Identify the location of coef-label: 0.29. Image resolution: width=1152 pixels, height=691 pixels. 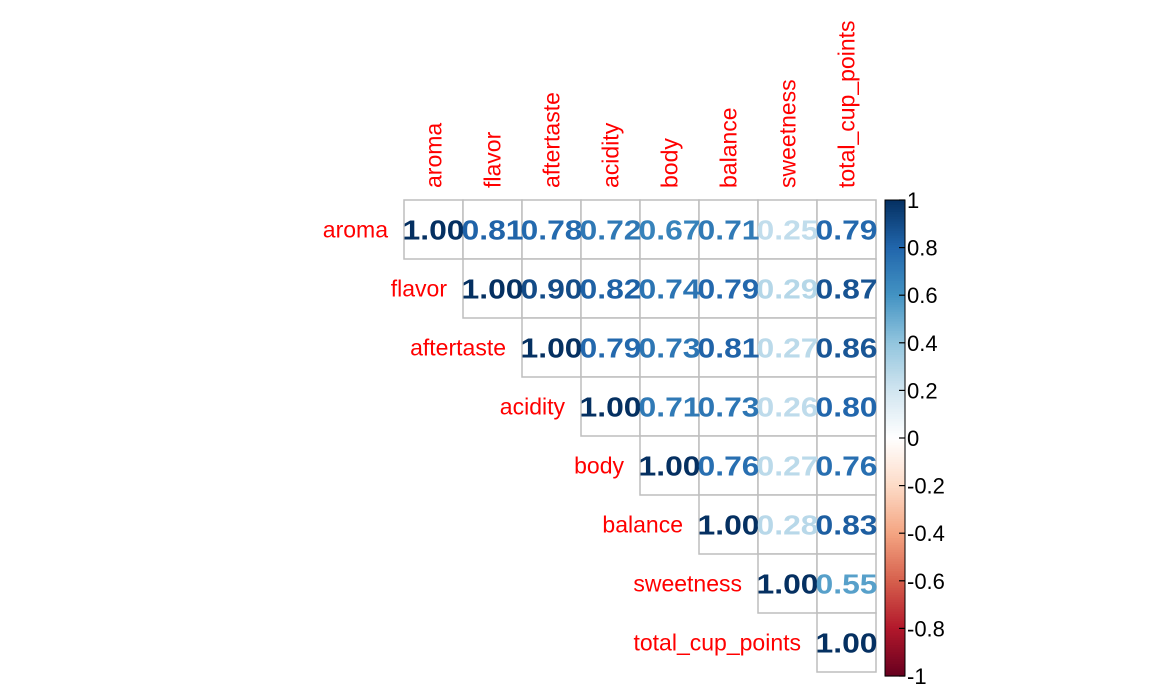
(788, 289).